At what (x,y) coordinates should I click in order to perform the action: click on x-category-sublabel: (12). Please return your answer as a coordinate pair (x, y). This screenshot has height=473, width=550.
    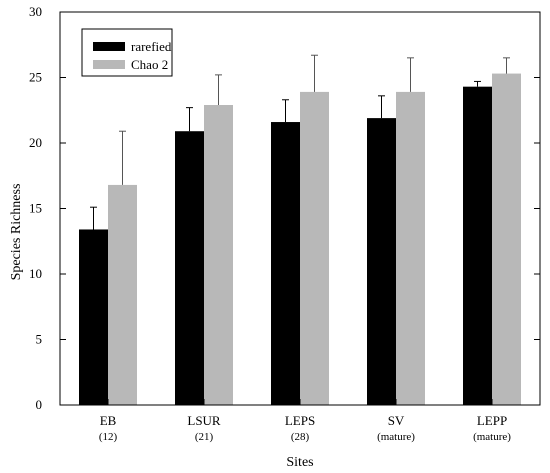
    Looking at the image, I should click on (108, 437).